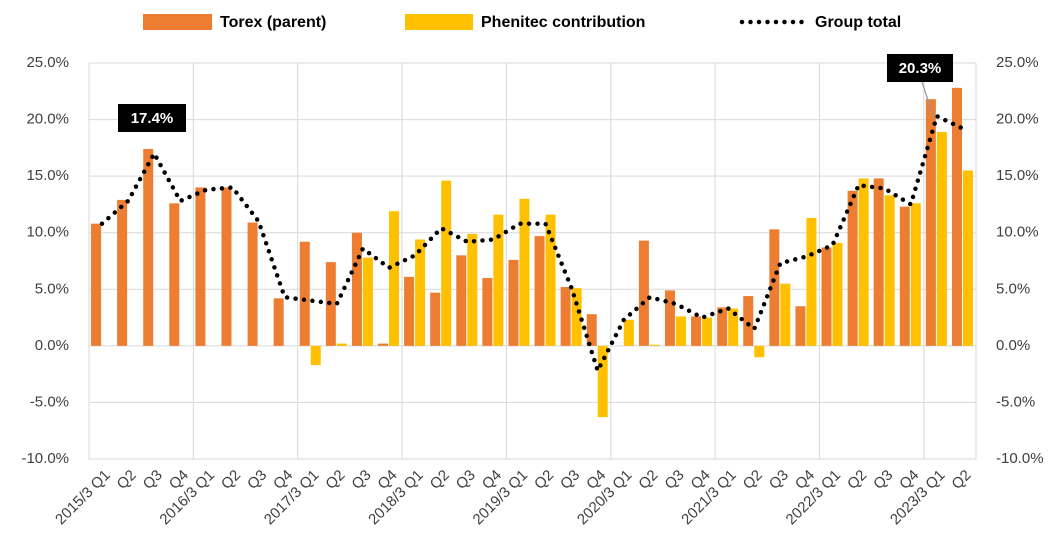 The width and height of the screenshot is (1053, 550). What do you see at coordinates (47, 62) in the screenshot?
I see `y-tick-label: 25.0%` at bounding box center [47, 62].